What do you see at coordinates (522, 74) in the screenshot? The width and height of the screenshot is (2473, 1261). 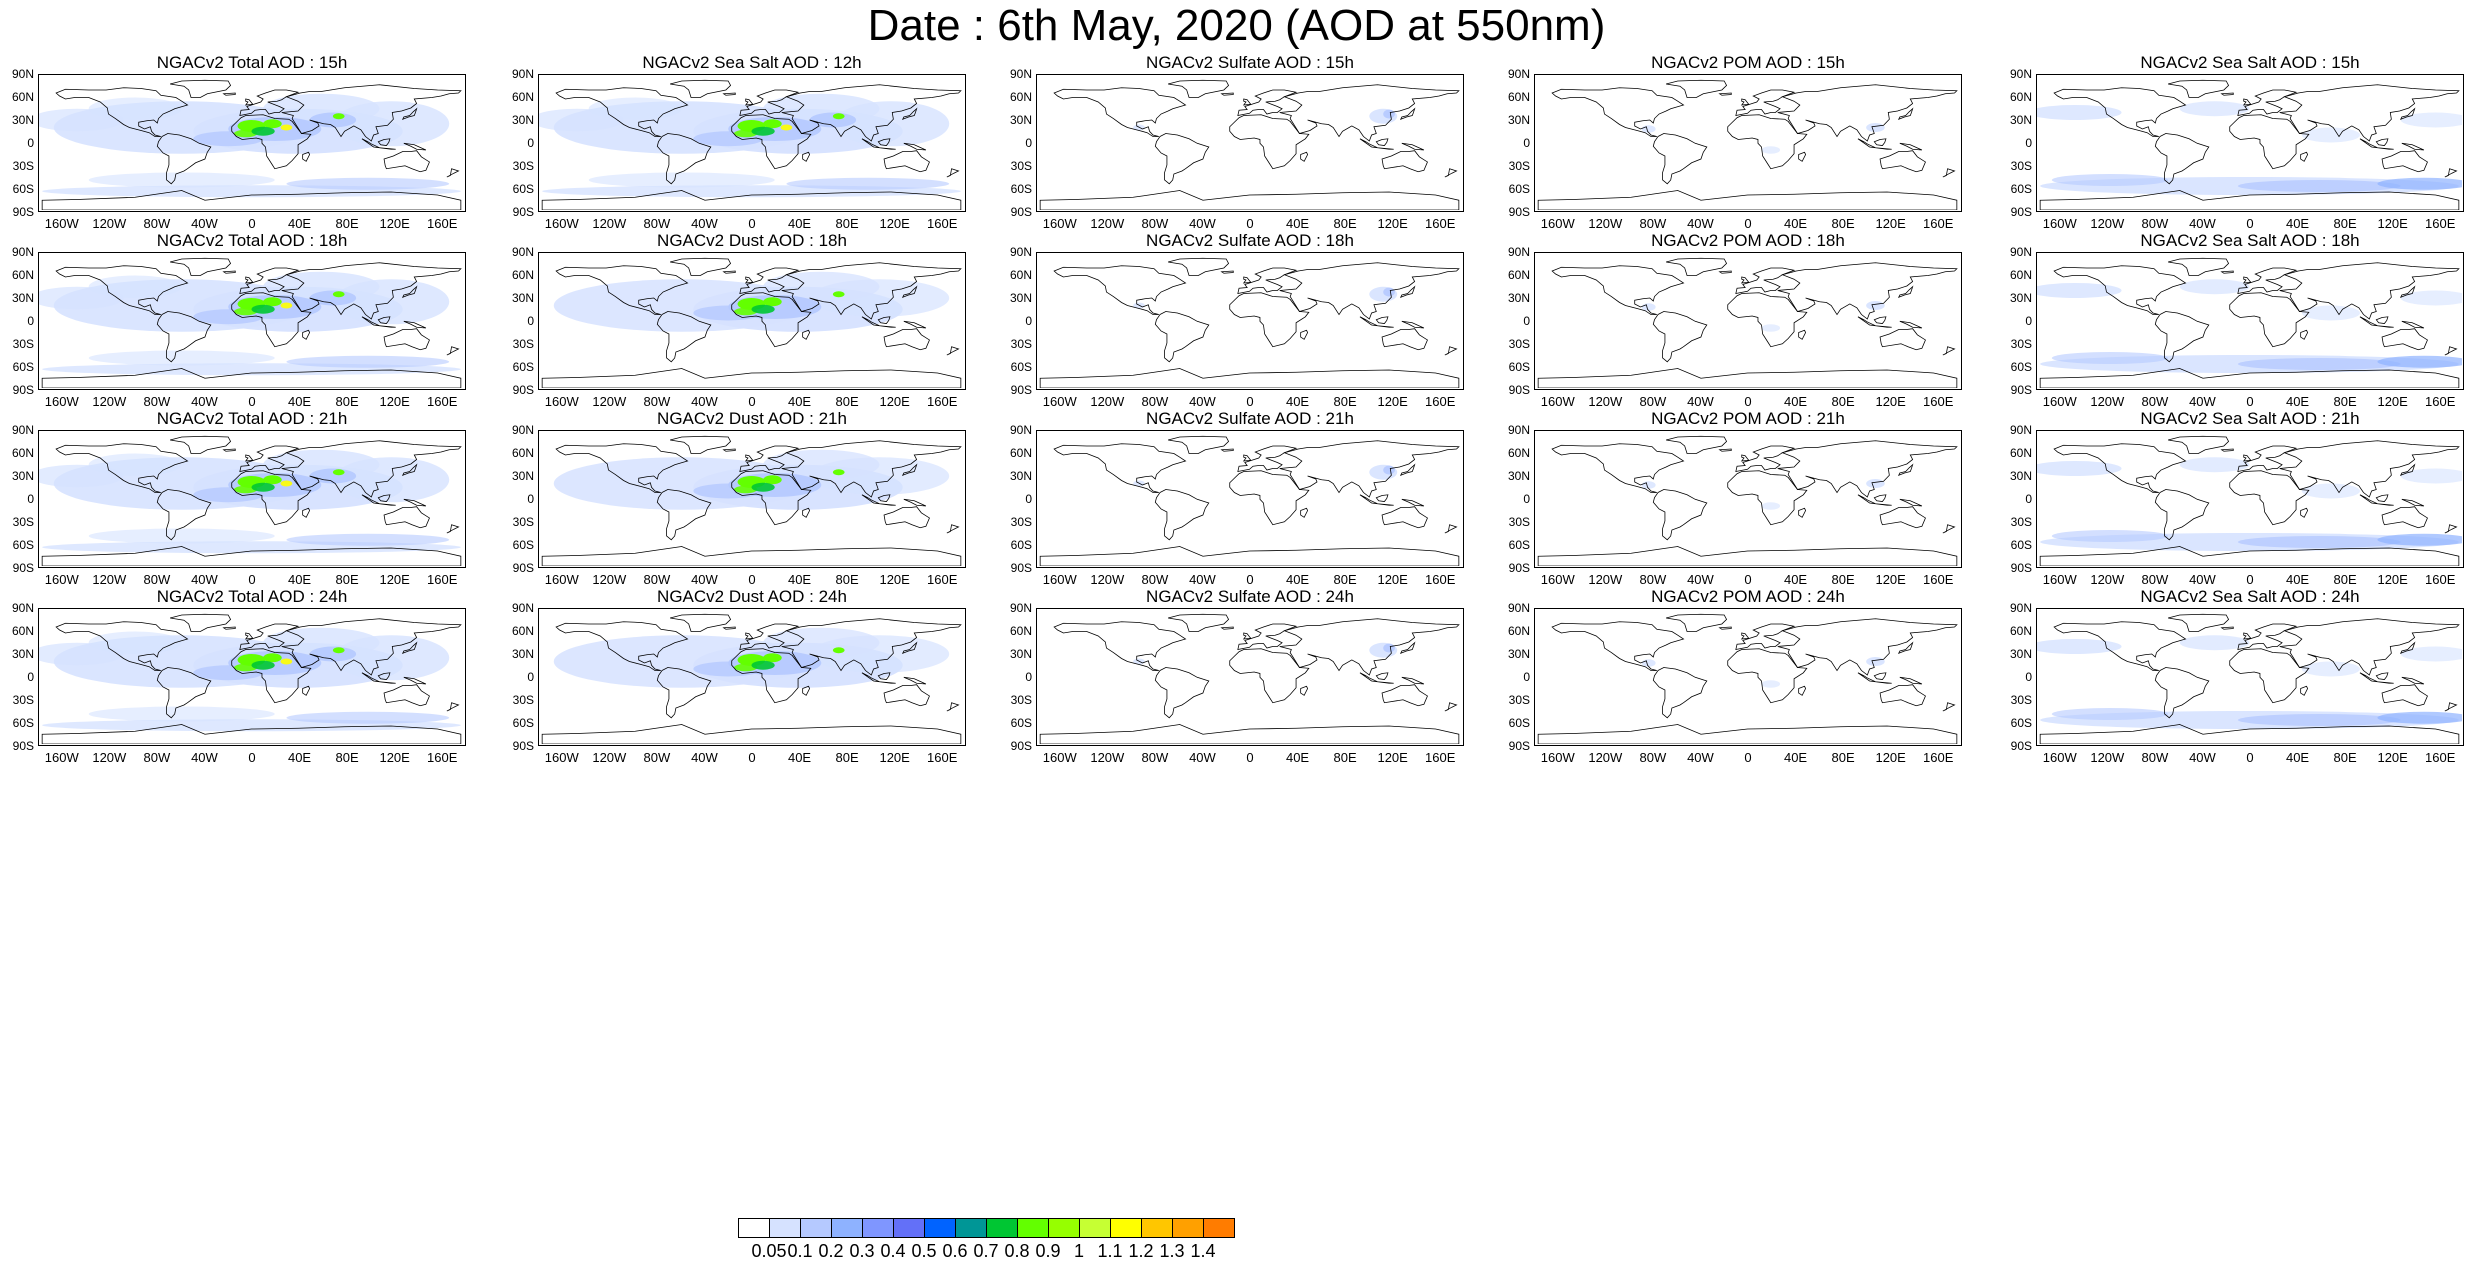 I see `latitude-tick-label: 90N` at bounding box center [522, 74].